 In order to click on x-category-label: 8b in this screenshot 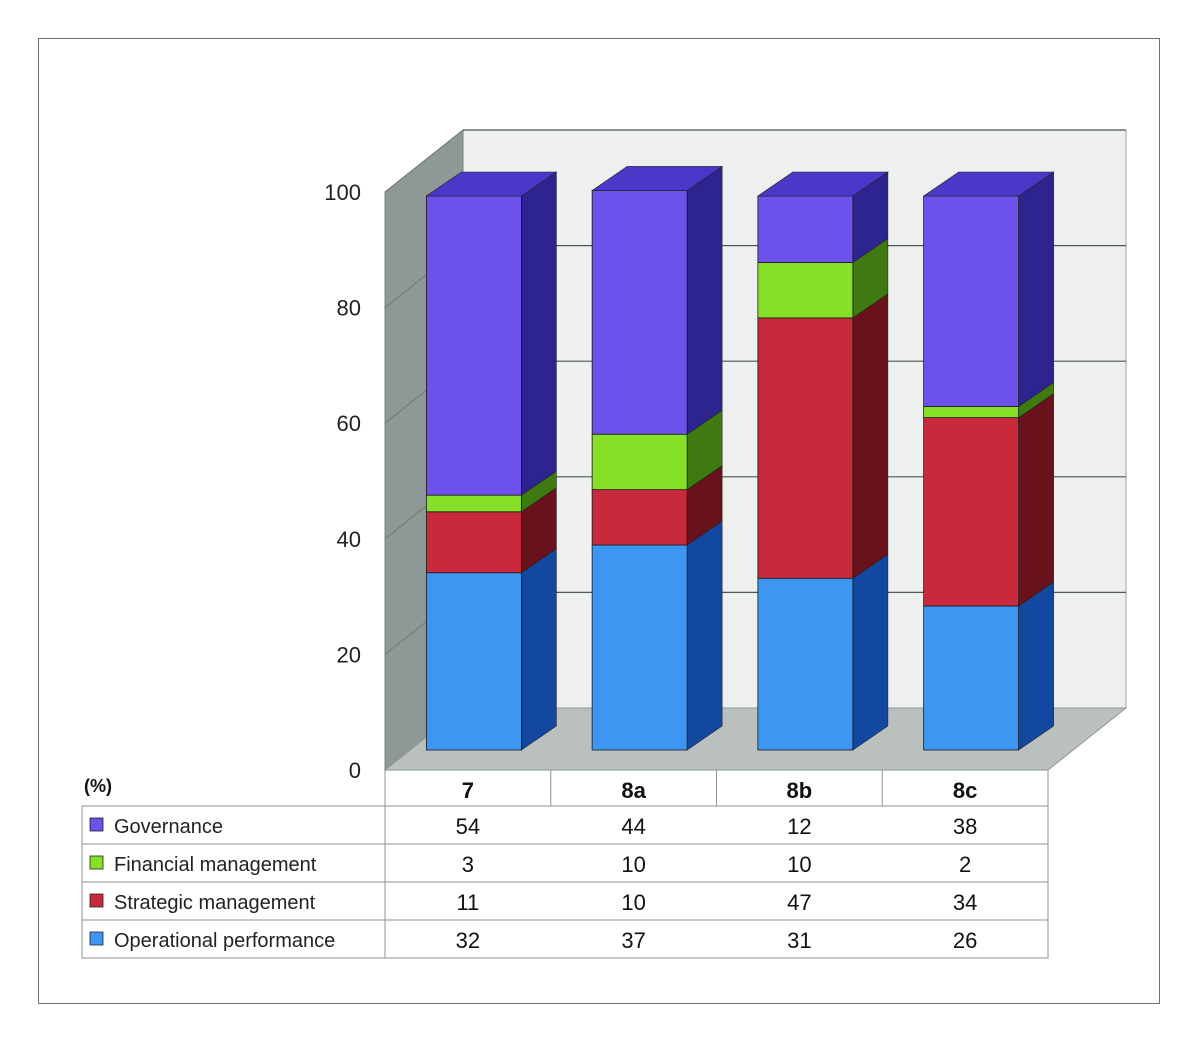, I will do `click(800, 790)`.